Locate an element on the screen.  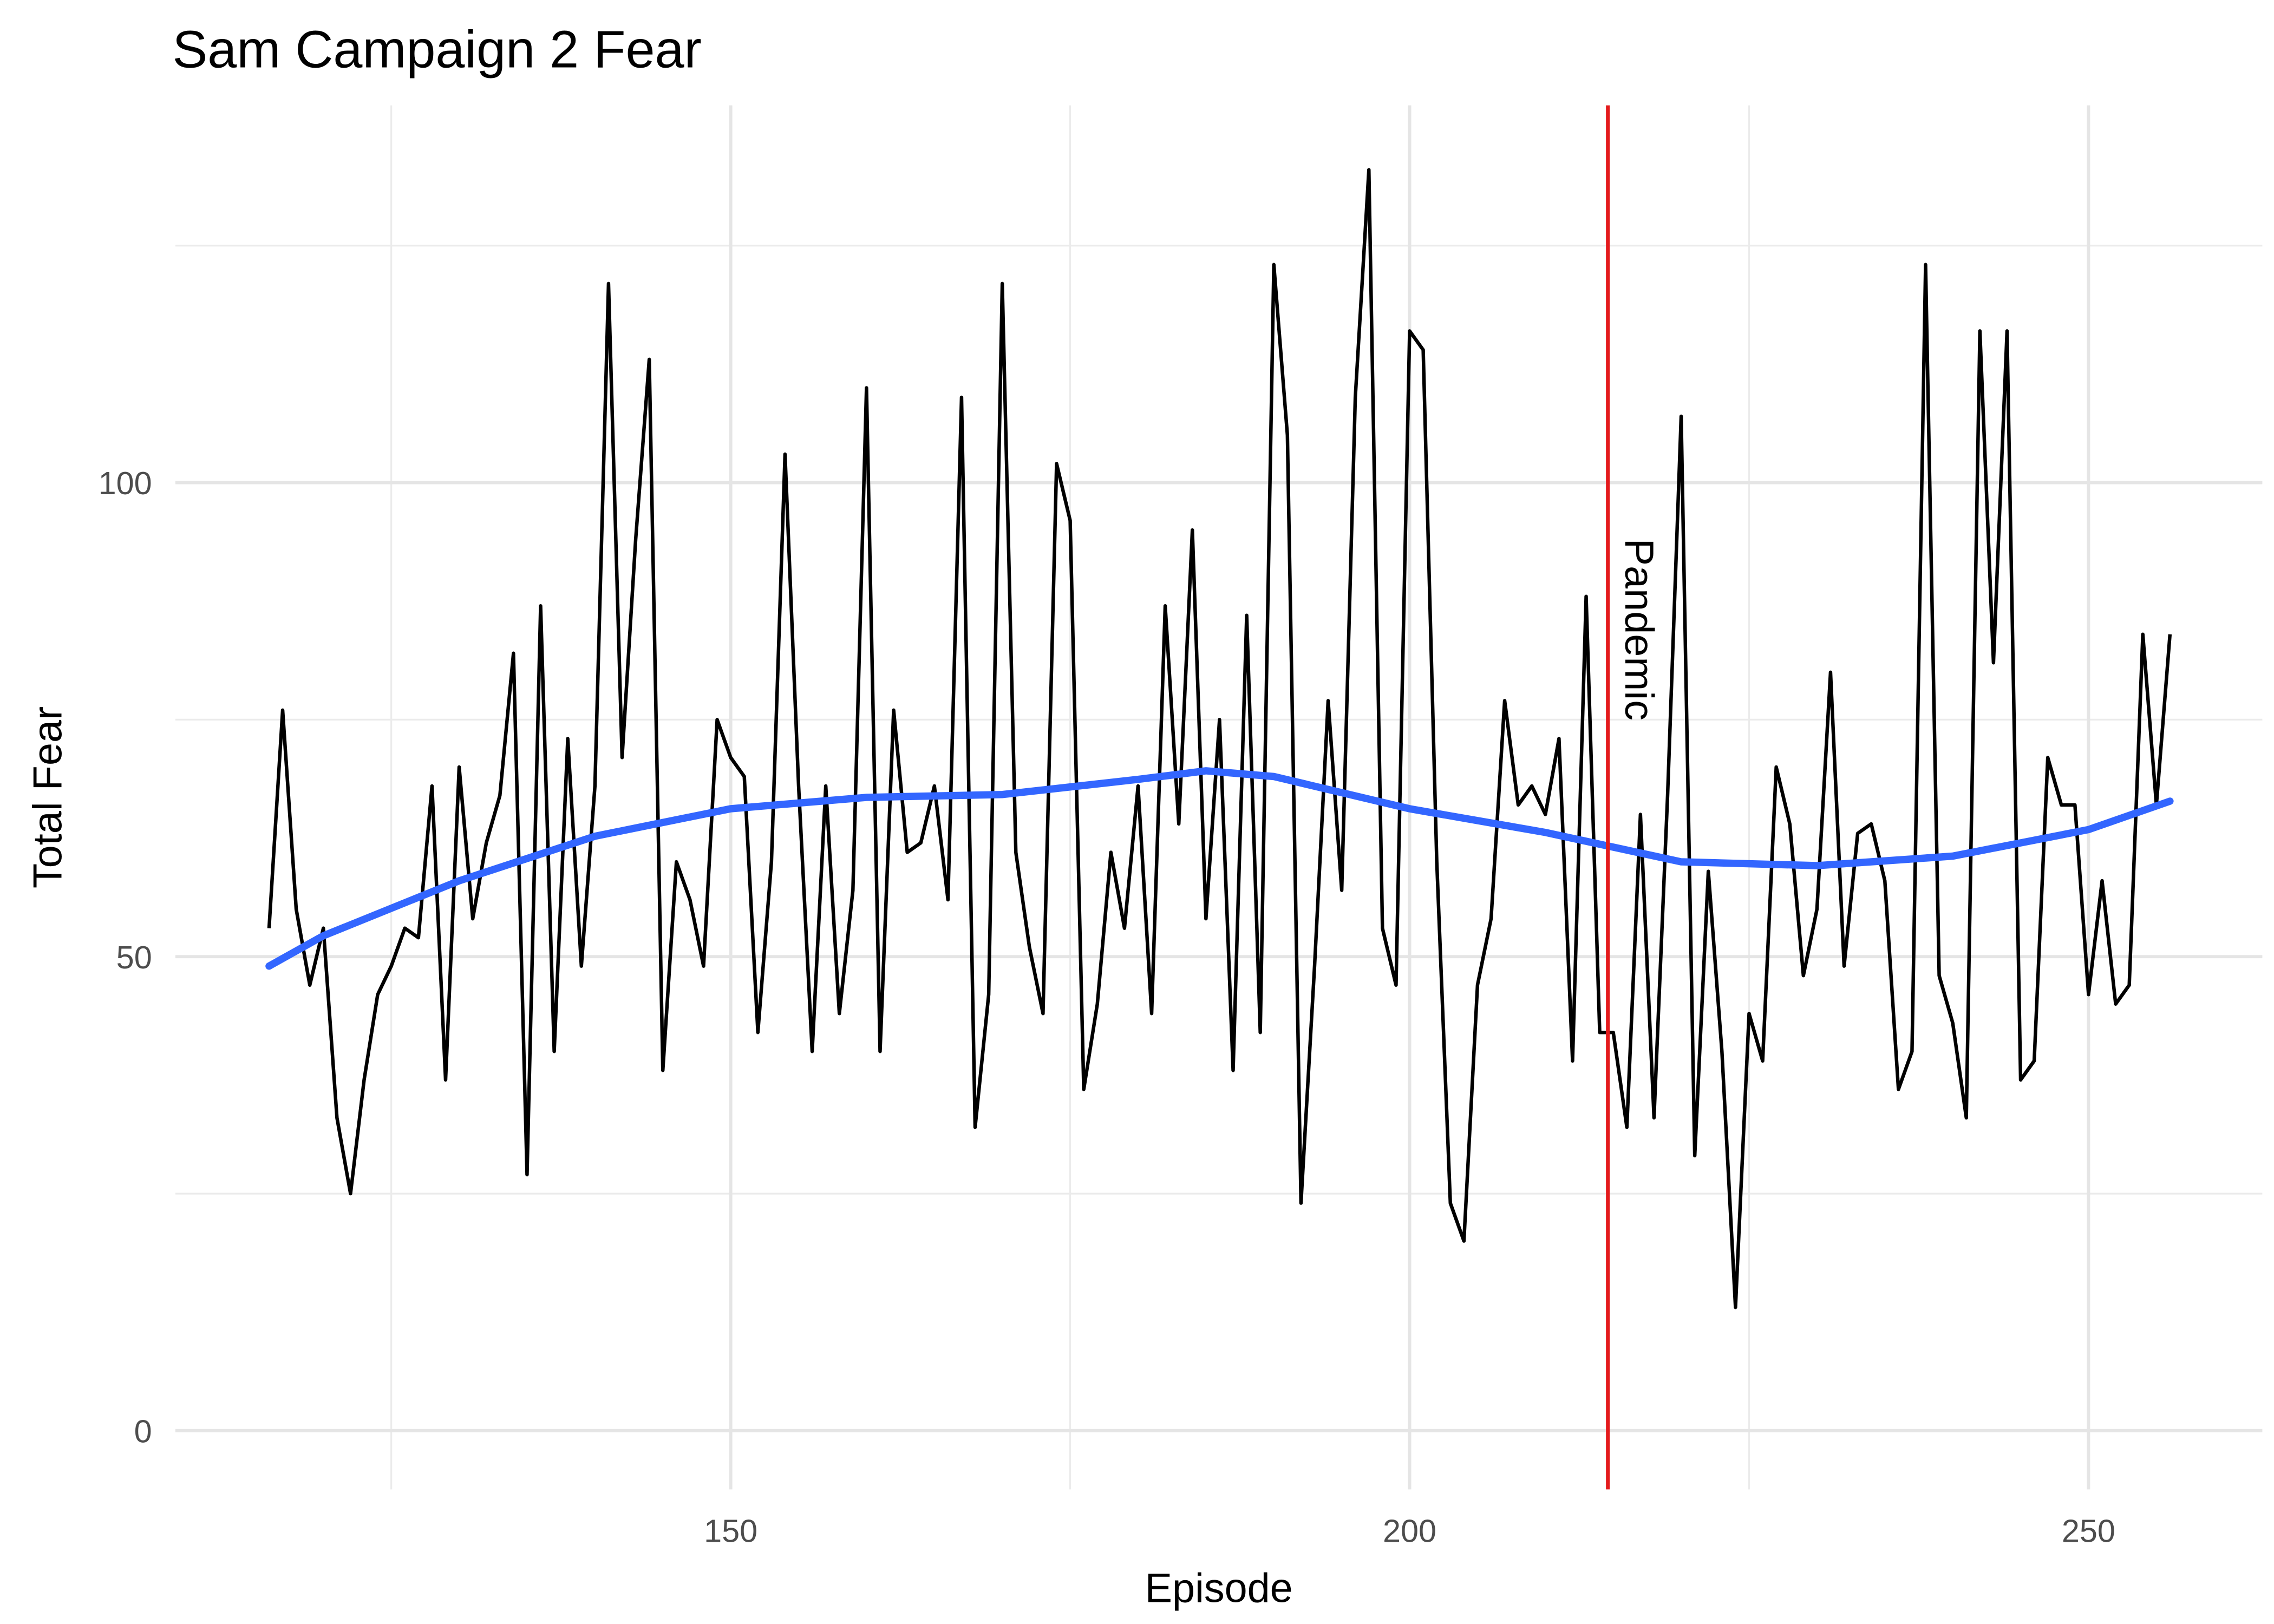
y-tick-label: 0 is located at coordinates (143, 1431).